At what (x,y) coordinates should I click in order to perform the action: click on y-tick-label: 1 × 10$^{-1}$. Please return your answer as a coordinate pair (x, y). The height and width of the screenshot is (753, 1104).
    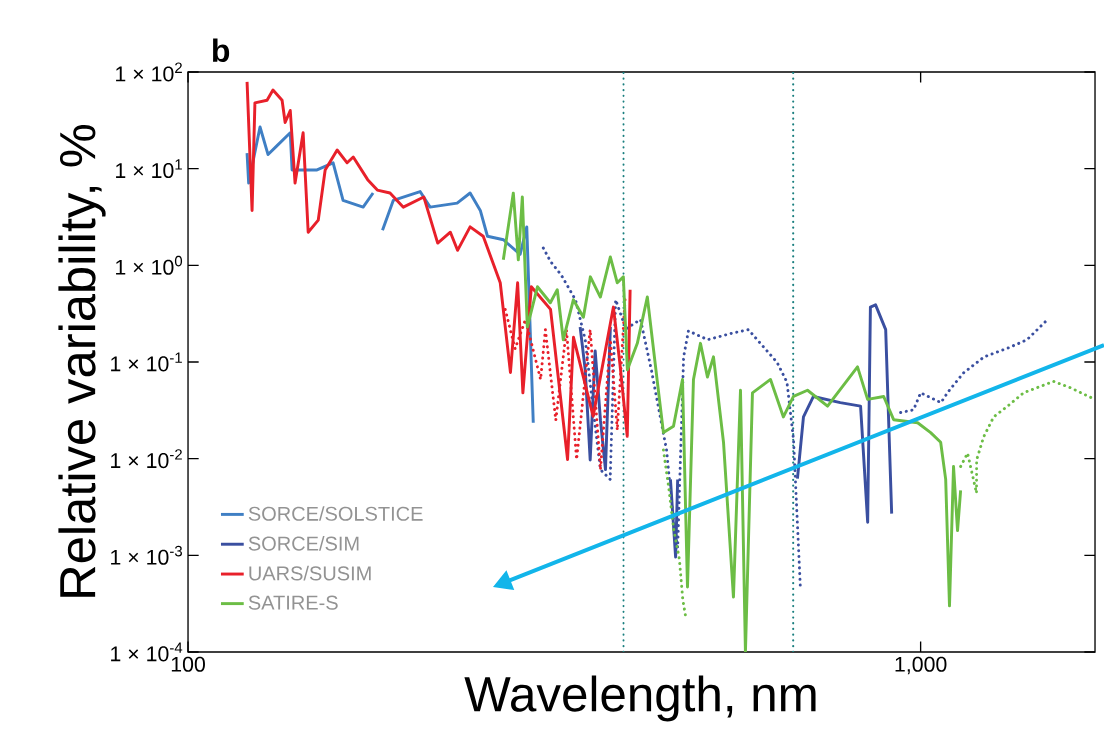
    Looking at the image, I should click on (146, 362).